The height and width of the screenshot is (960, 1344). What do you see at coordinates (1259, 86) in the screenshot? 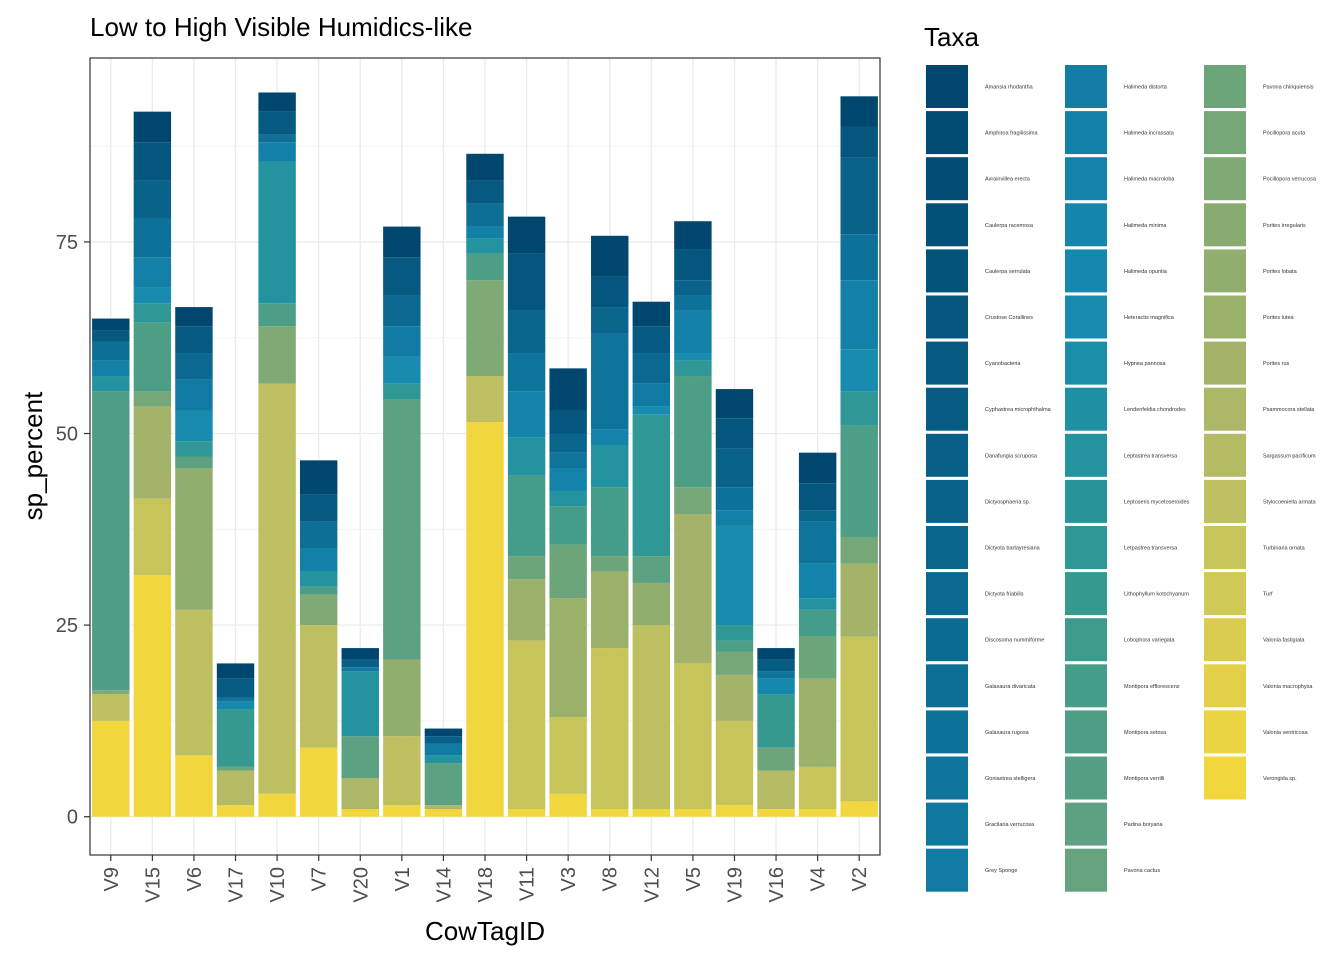
I see `legend-item: Pavona chiriquiensis` at bounding box center [1259, 86].